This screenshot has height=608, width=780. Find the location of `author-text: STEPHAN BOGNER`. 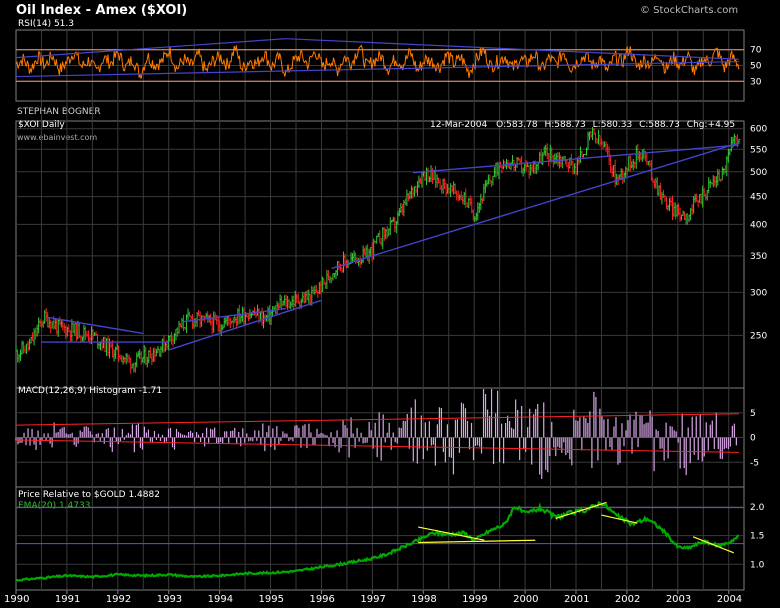

author-text: STEPHAN BOGNER is located at coordinates (59, 112).